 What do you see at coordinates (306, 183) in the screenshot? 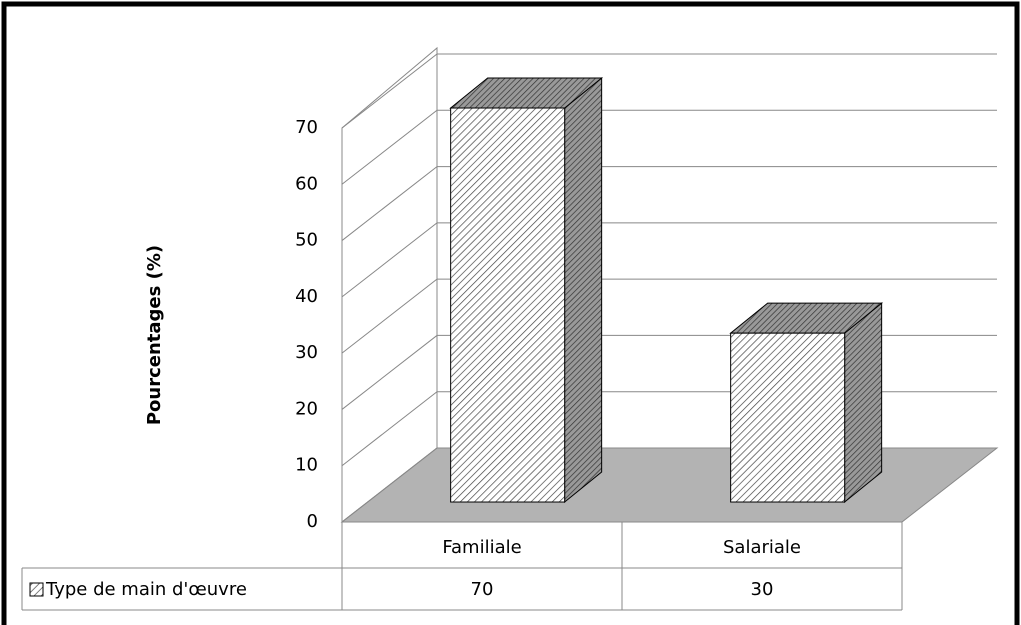
I see `y-tick-label: 60` at bounding box center [306, 183].